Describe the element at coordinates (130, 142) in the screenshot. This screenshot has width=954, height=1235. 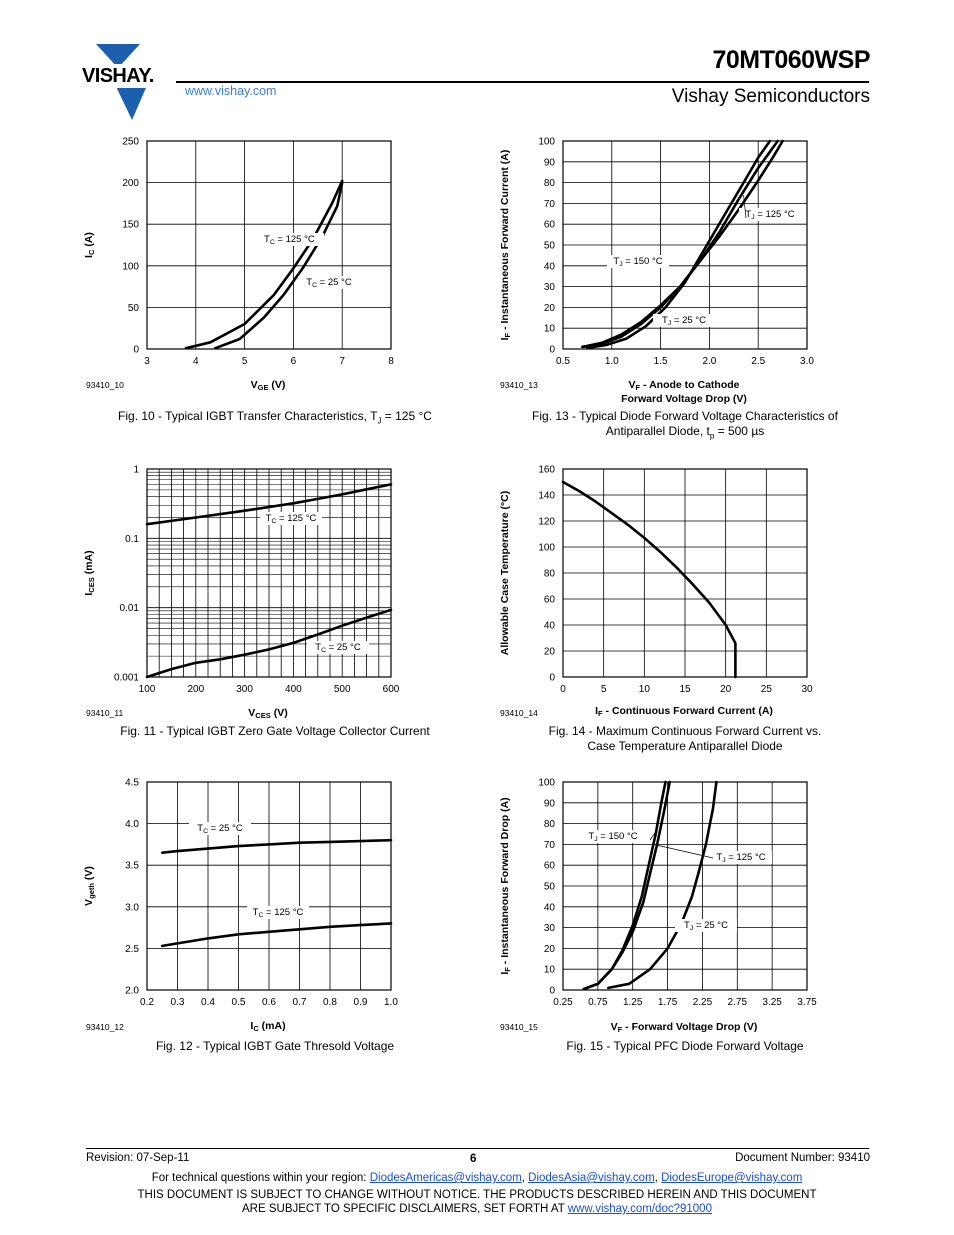
I see `y-tick-label: 250` at that location.